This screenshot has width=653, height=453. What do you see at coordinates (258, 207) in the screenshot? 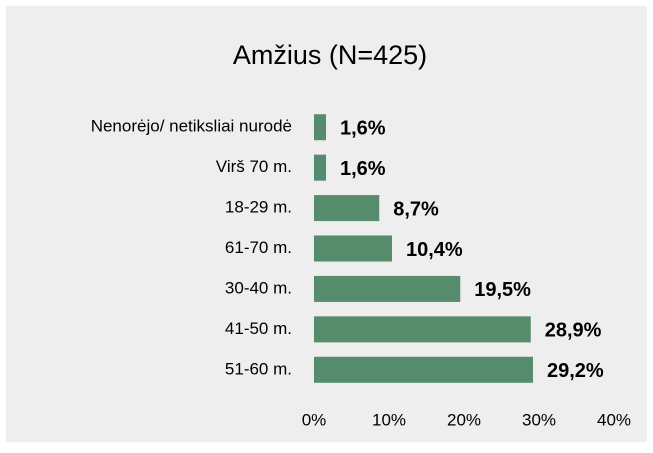
I see `y-tick-label: 18-29 m.` at bounding box center [258, 207].